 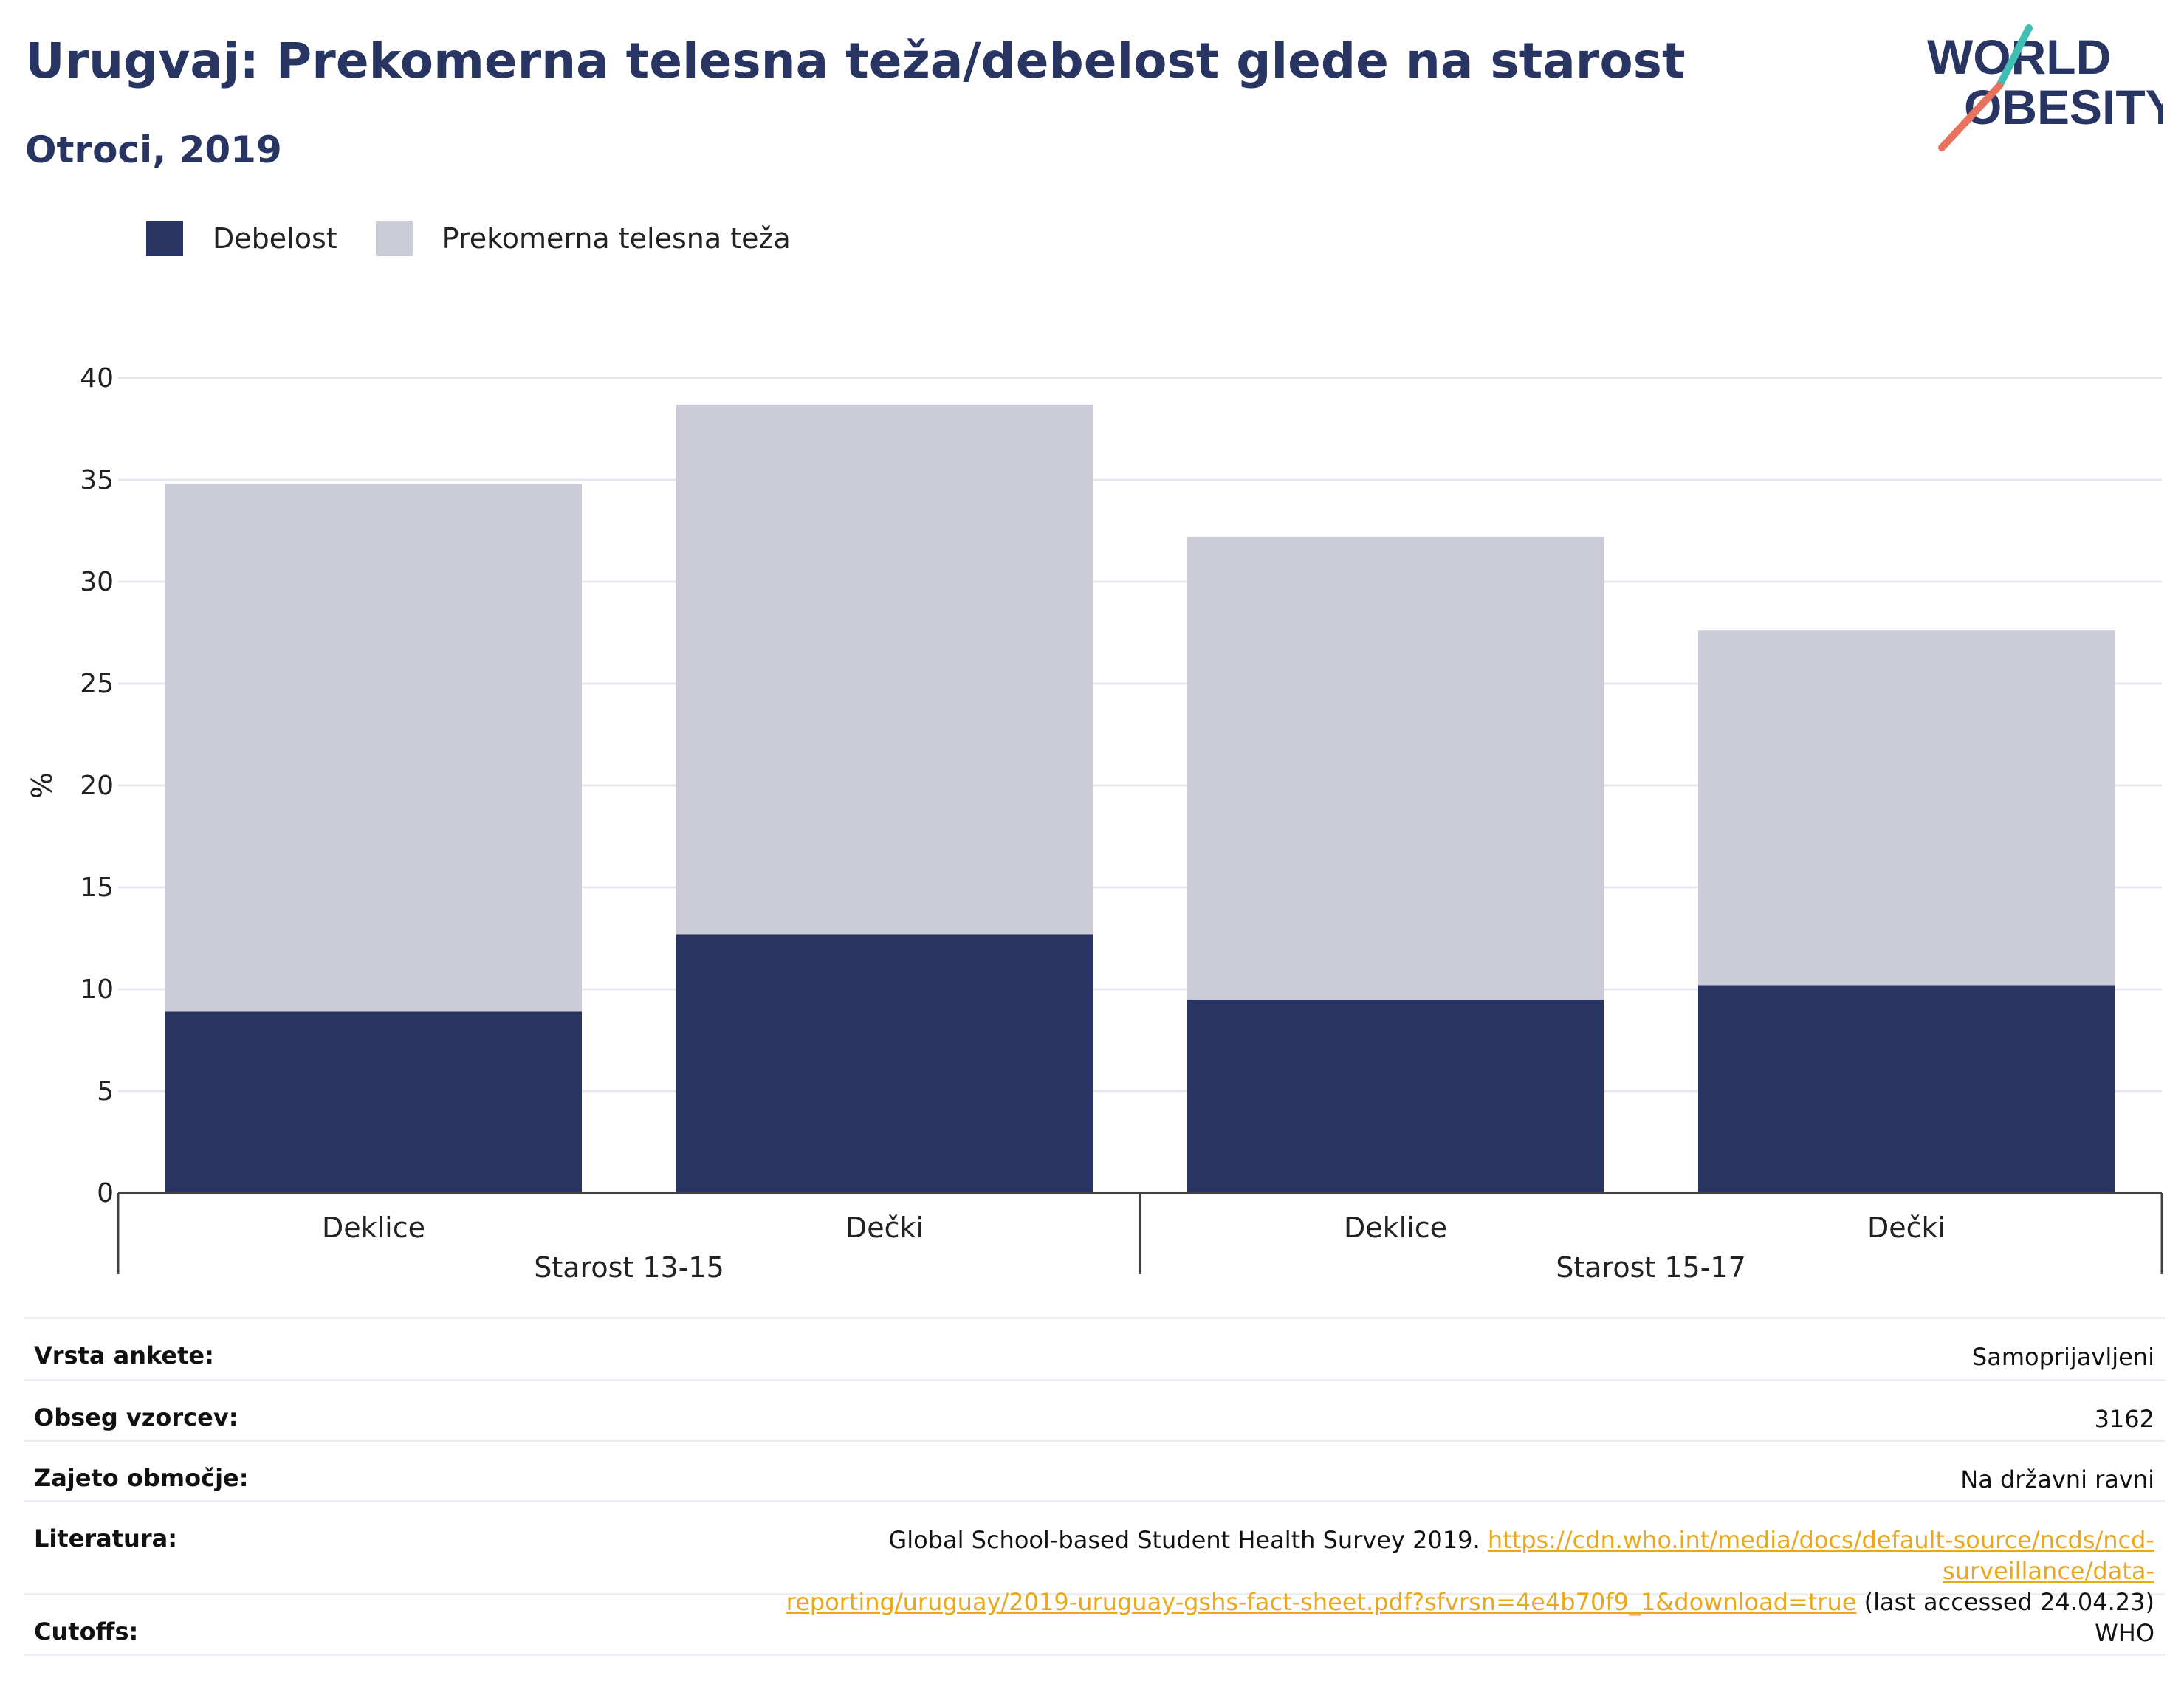 I want to click on literature-accessed: (last accessed 24.04.23), so click(x=2009, y=1602).